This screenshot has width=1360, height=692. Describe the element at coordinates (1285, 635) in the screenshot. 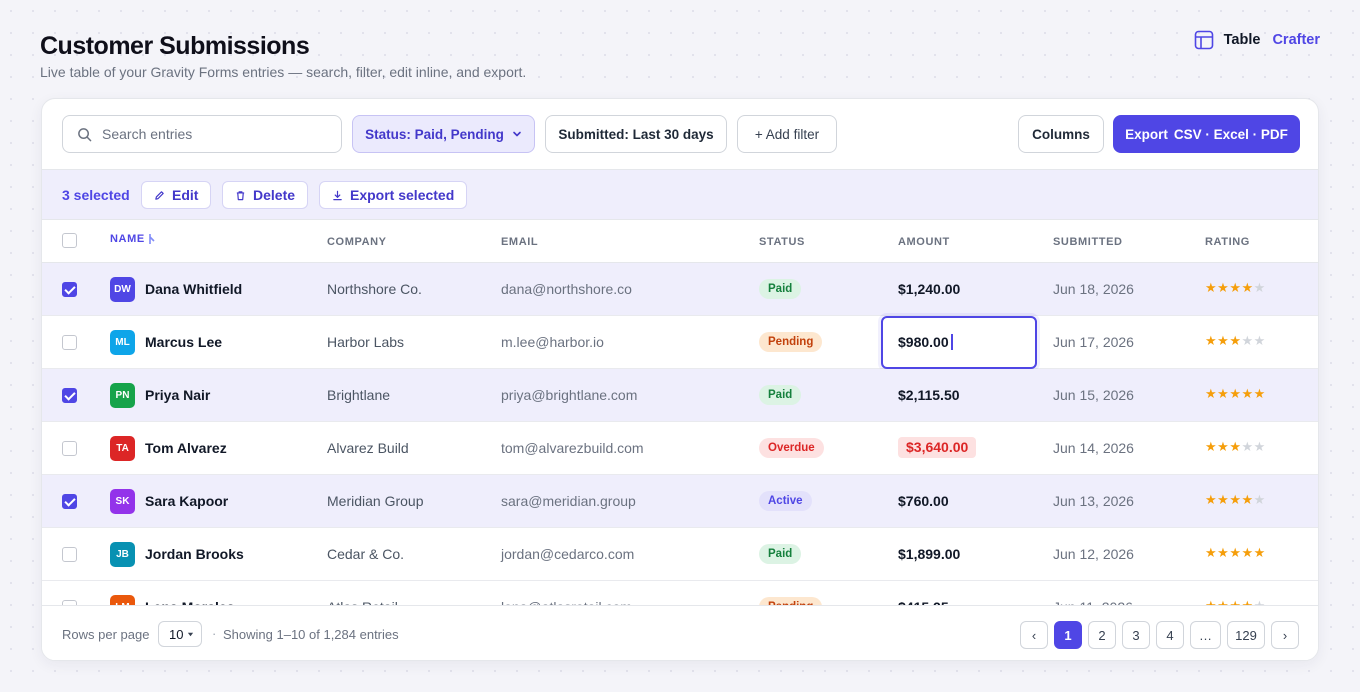

I see `next-page-button: ›` at that location.